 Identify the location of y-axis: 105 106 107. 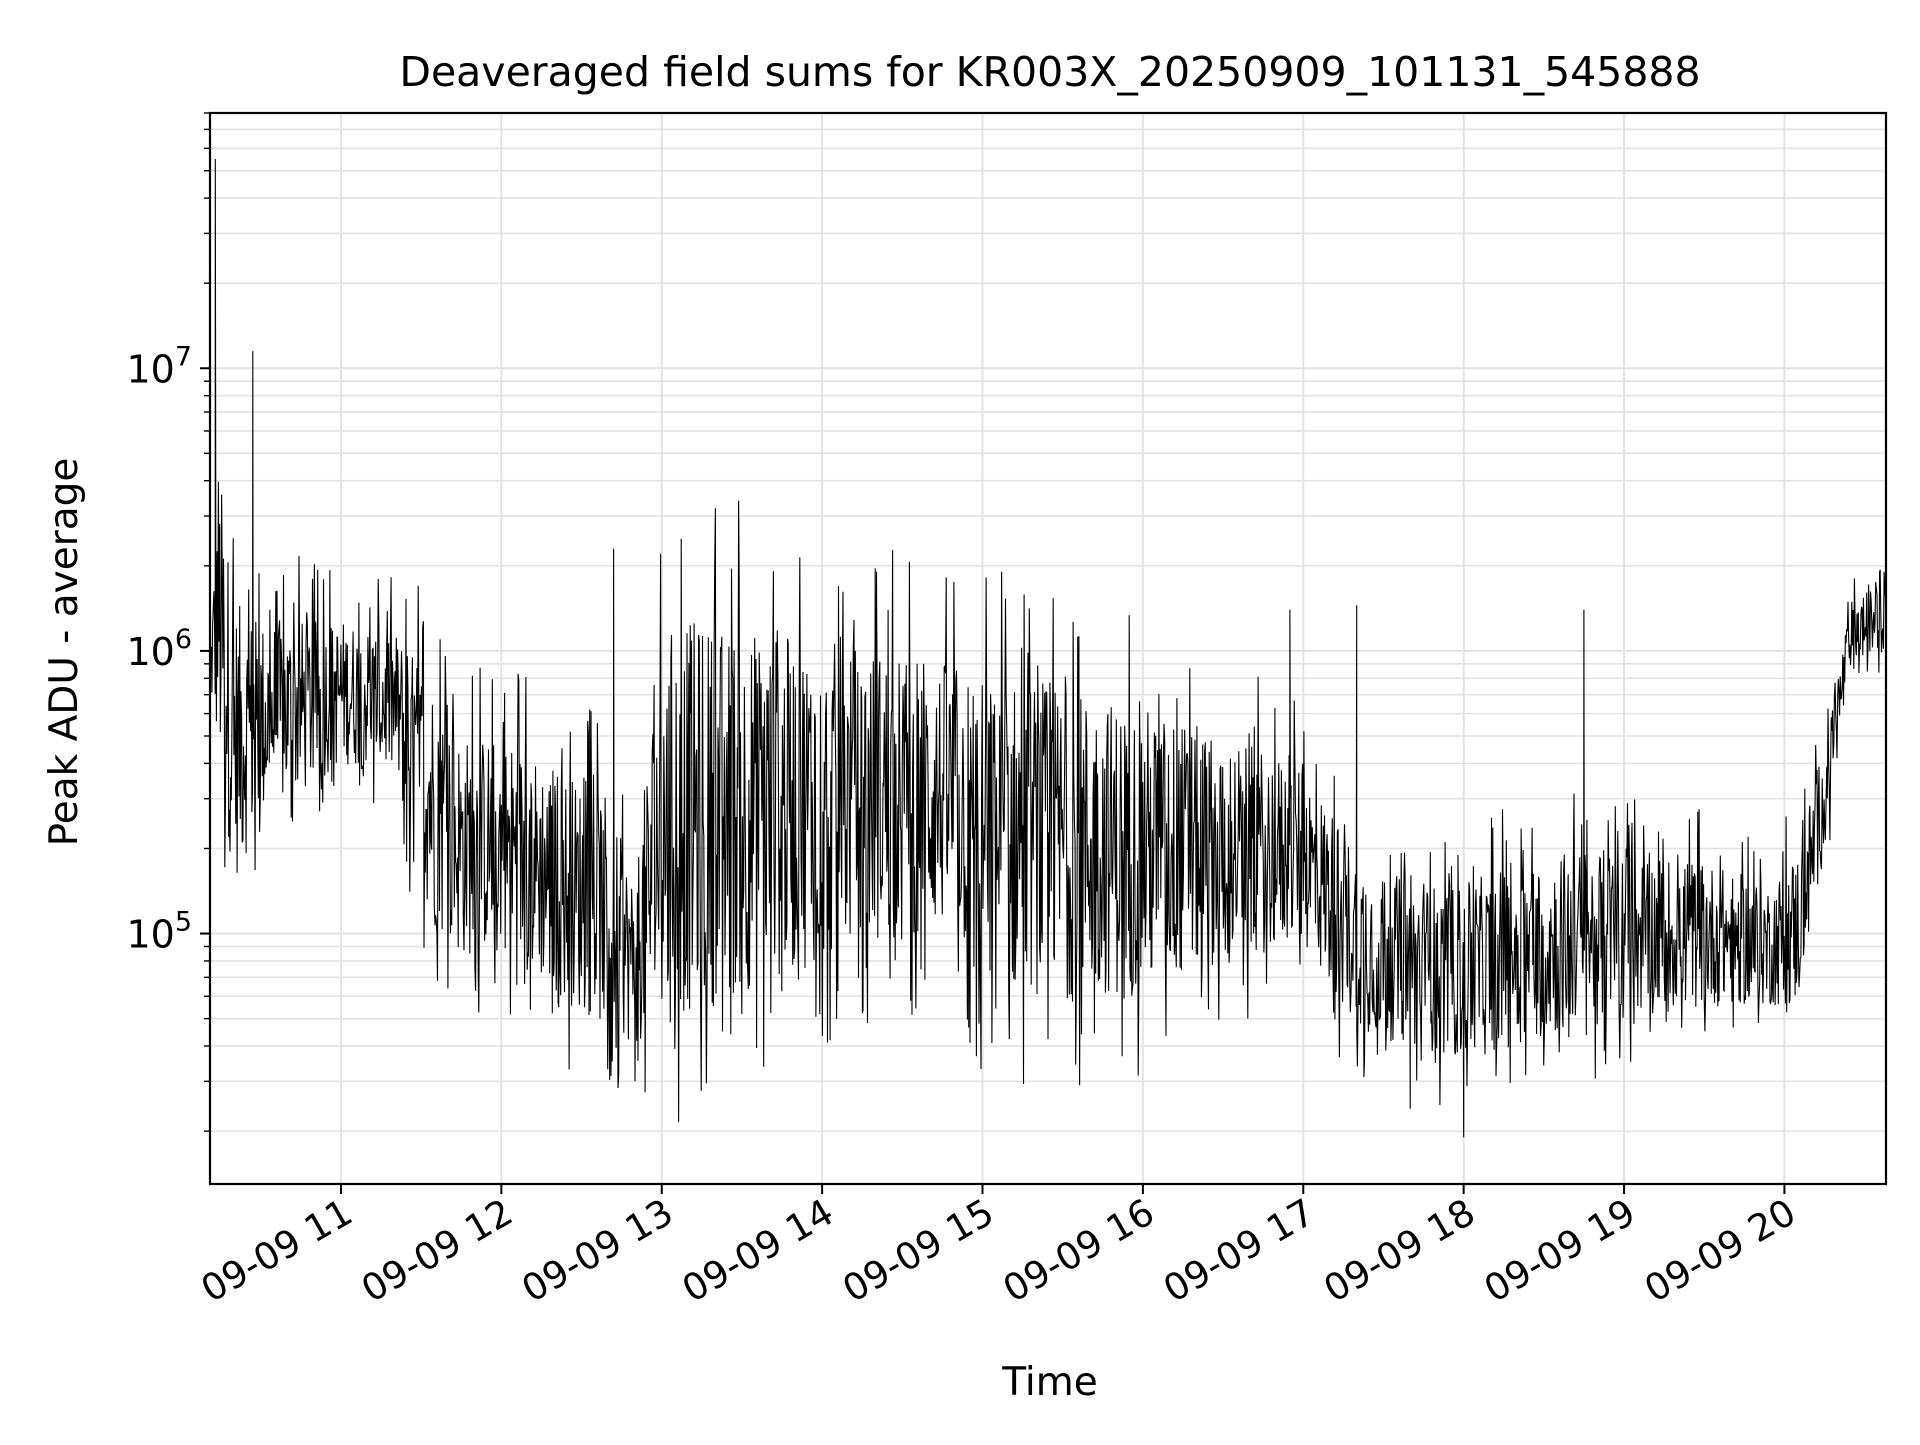
(168, 622).